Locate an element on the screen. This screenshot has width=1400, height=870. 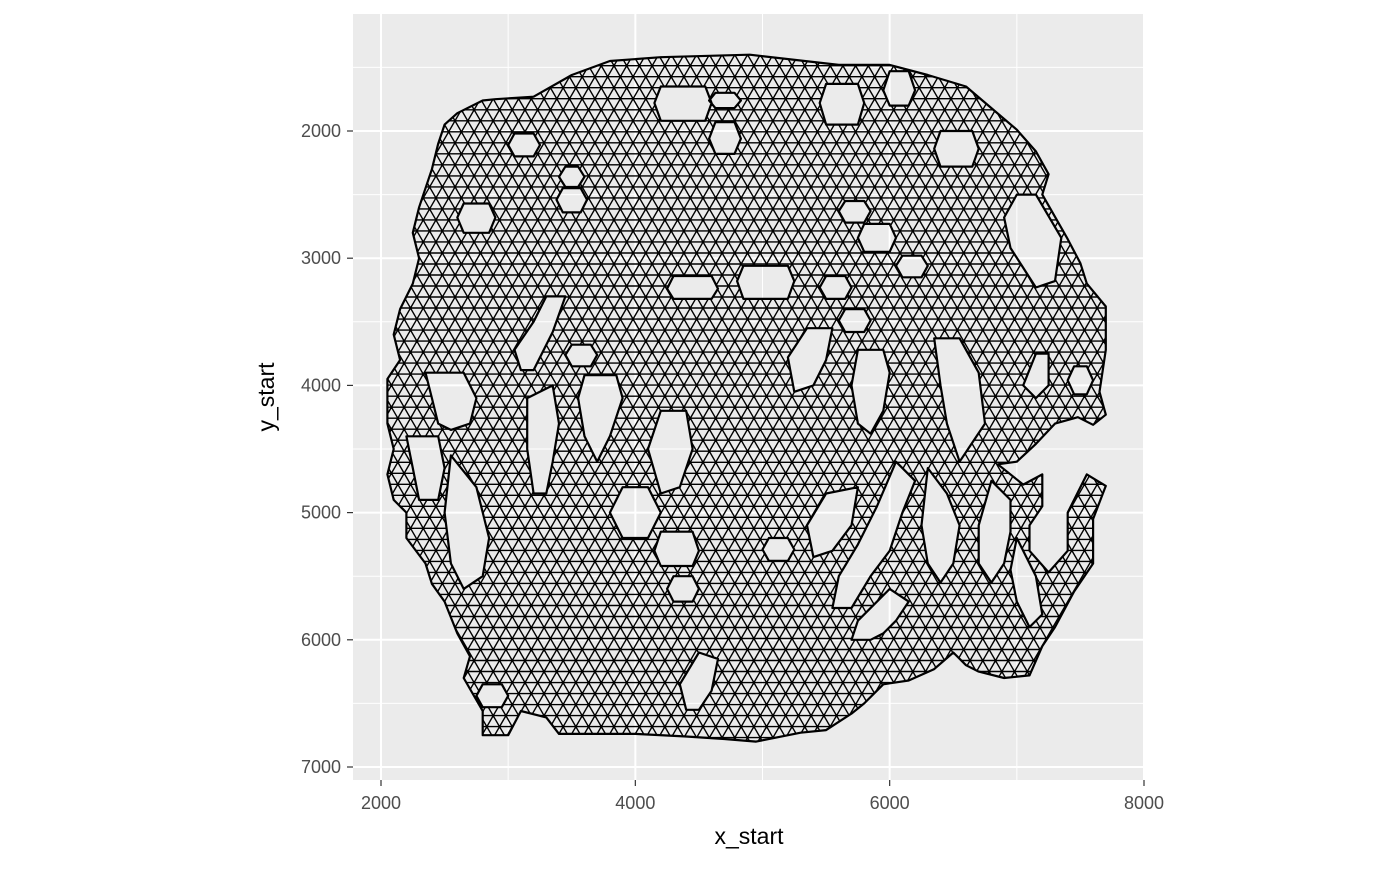
x-tick-label-0: 2000 is located at coordinates (381, 803).